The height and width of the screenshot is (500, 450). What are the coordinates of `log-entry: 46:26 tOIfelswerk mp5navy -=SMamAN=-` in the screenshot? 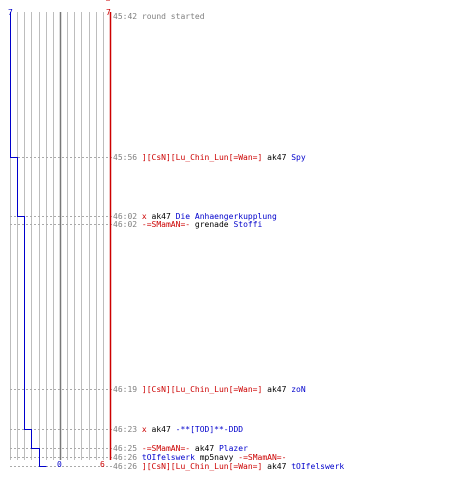 It's located at (199, 457).